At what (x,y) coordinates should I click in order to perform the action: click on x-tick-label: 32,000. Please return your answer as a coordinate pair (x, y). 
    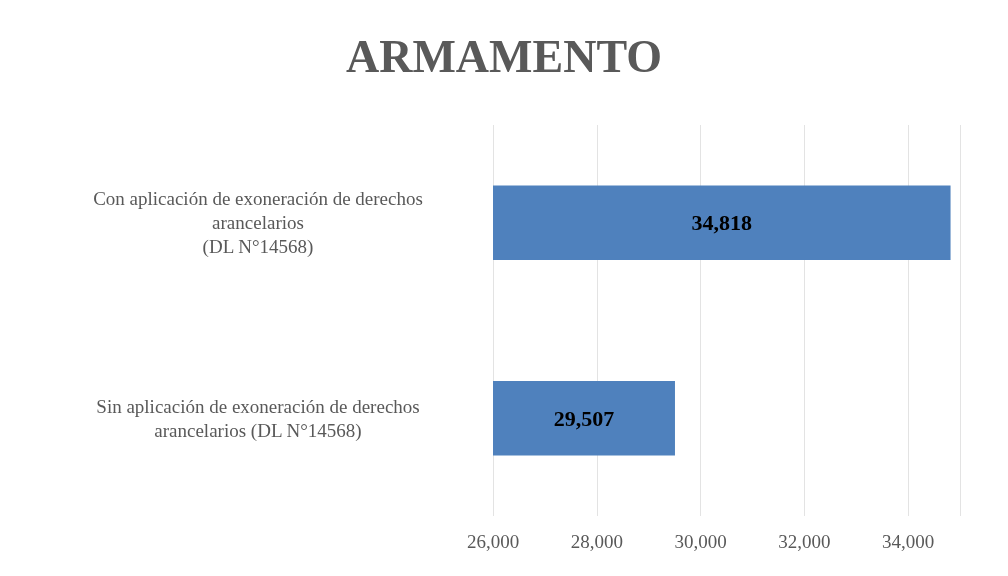
    Looking at the image, I should click on (804, 541).